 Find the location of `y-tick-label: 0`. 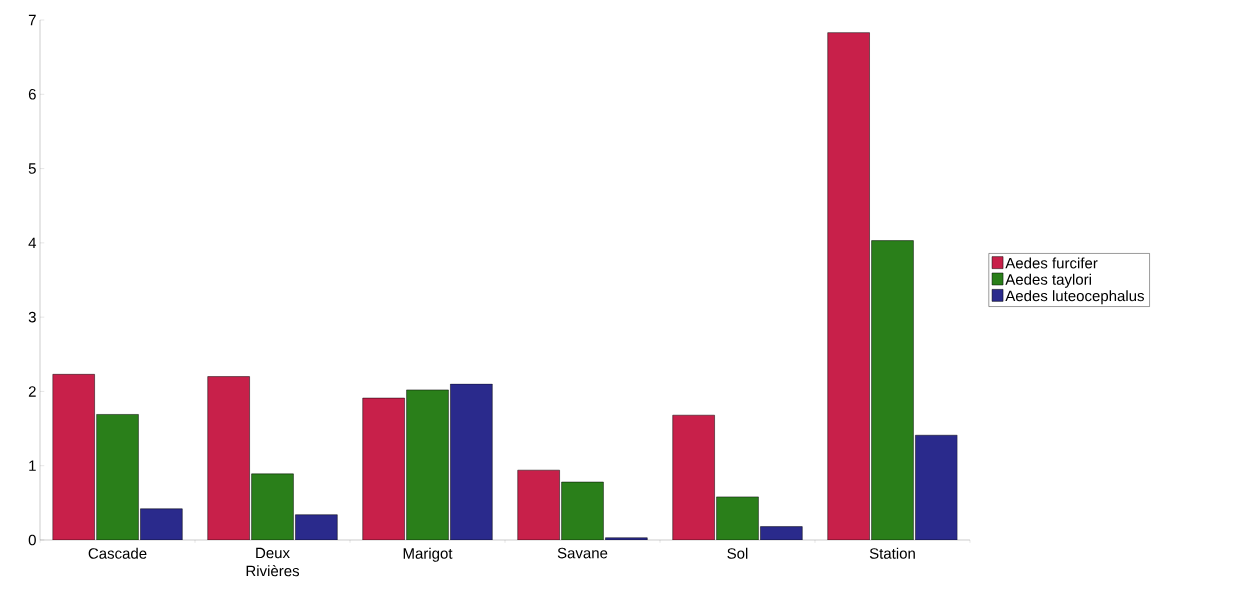

y-tick-label: 0 is located at coordinates (32, 540).